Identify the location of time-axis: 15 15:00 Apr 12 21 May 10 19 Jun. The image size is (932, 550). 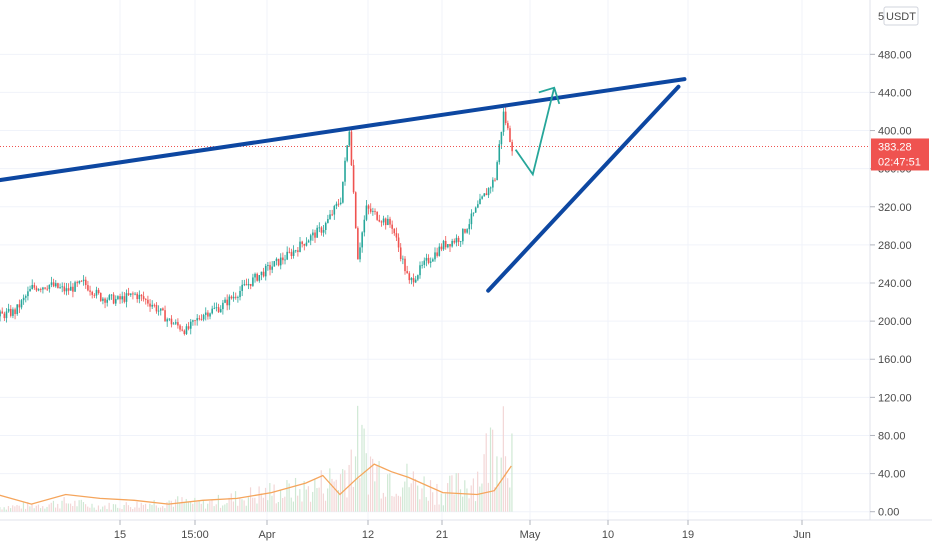
(462, 530).